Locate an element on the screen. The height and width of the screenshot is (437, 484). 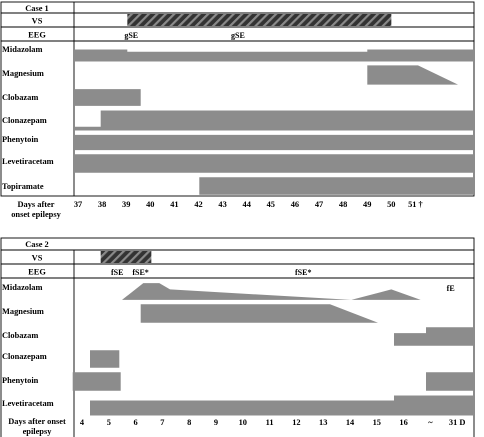
case-2-clobazam-bar is located at coordinates (434, 336).